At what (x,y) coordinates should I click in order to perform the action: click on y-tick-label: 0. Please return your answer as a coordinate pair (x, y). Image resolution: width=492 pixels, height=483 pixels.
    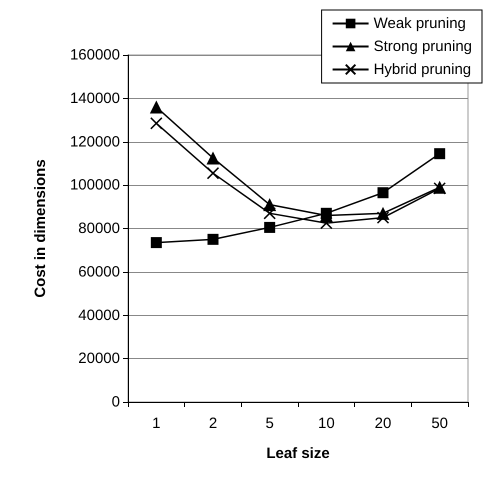
    Looking at the image, I should click on (116, 402).